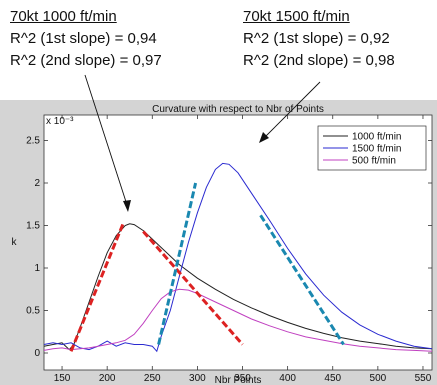  I want to click on arrow-right-head, so click(264, 137).